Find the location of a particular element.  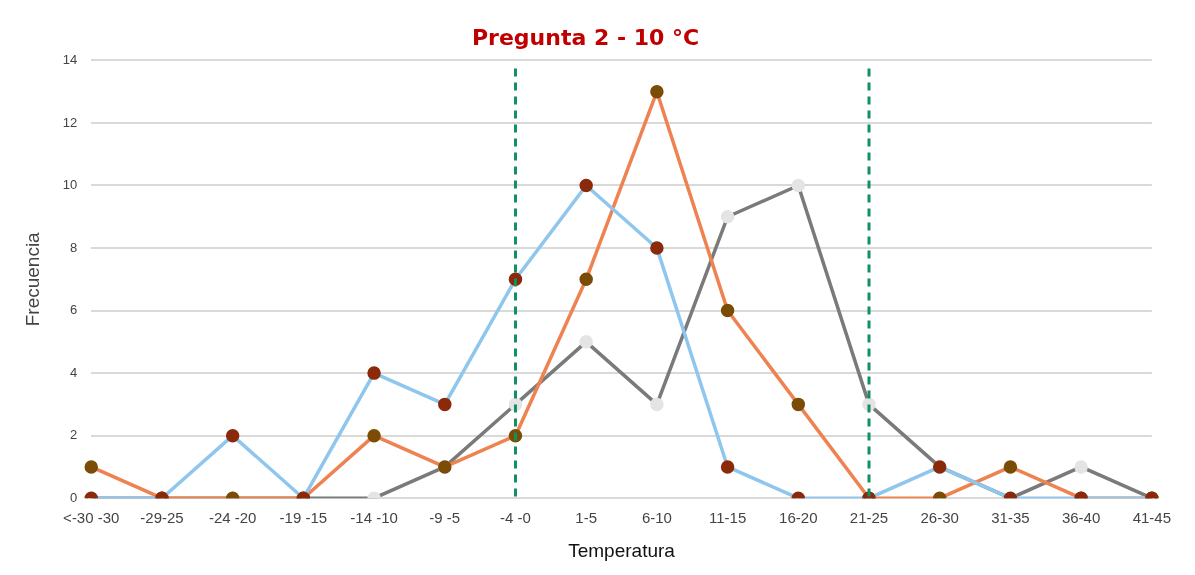

x-tick-label: 31-35 is located at coordinates (1010, 518).